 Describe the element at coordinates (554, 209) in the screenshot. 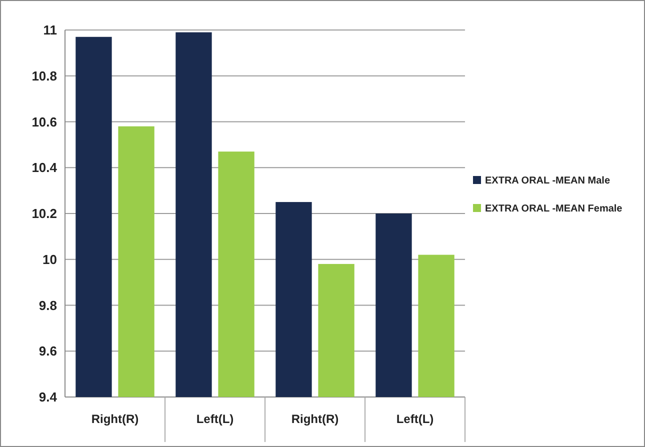

I see `legend-label: EXTRA ORAL -MEAN Female` at that location.